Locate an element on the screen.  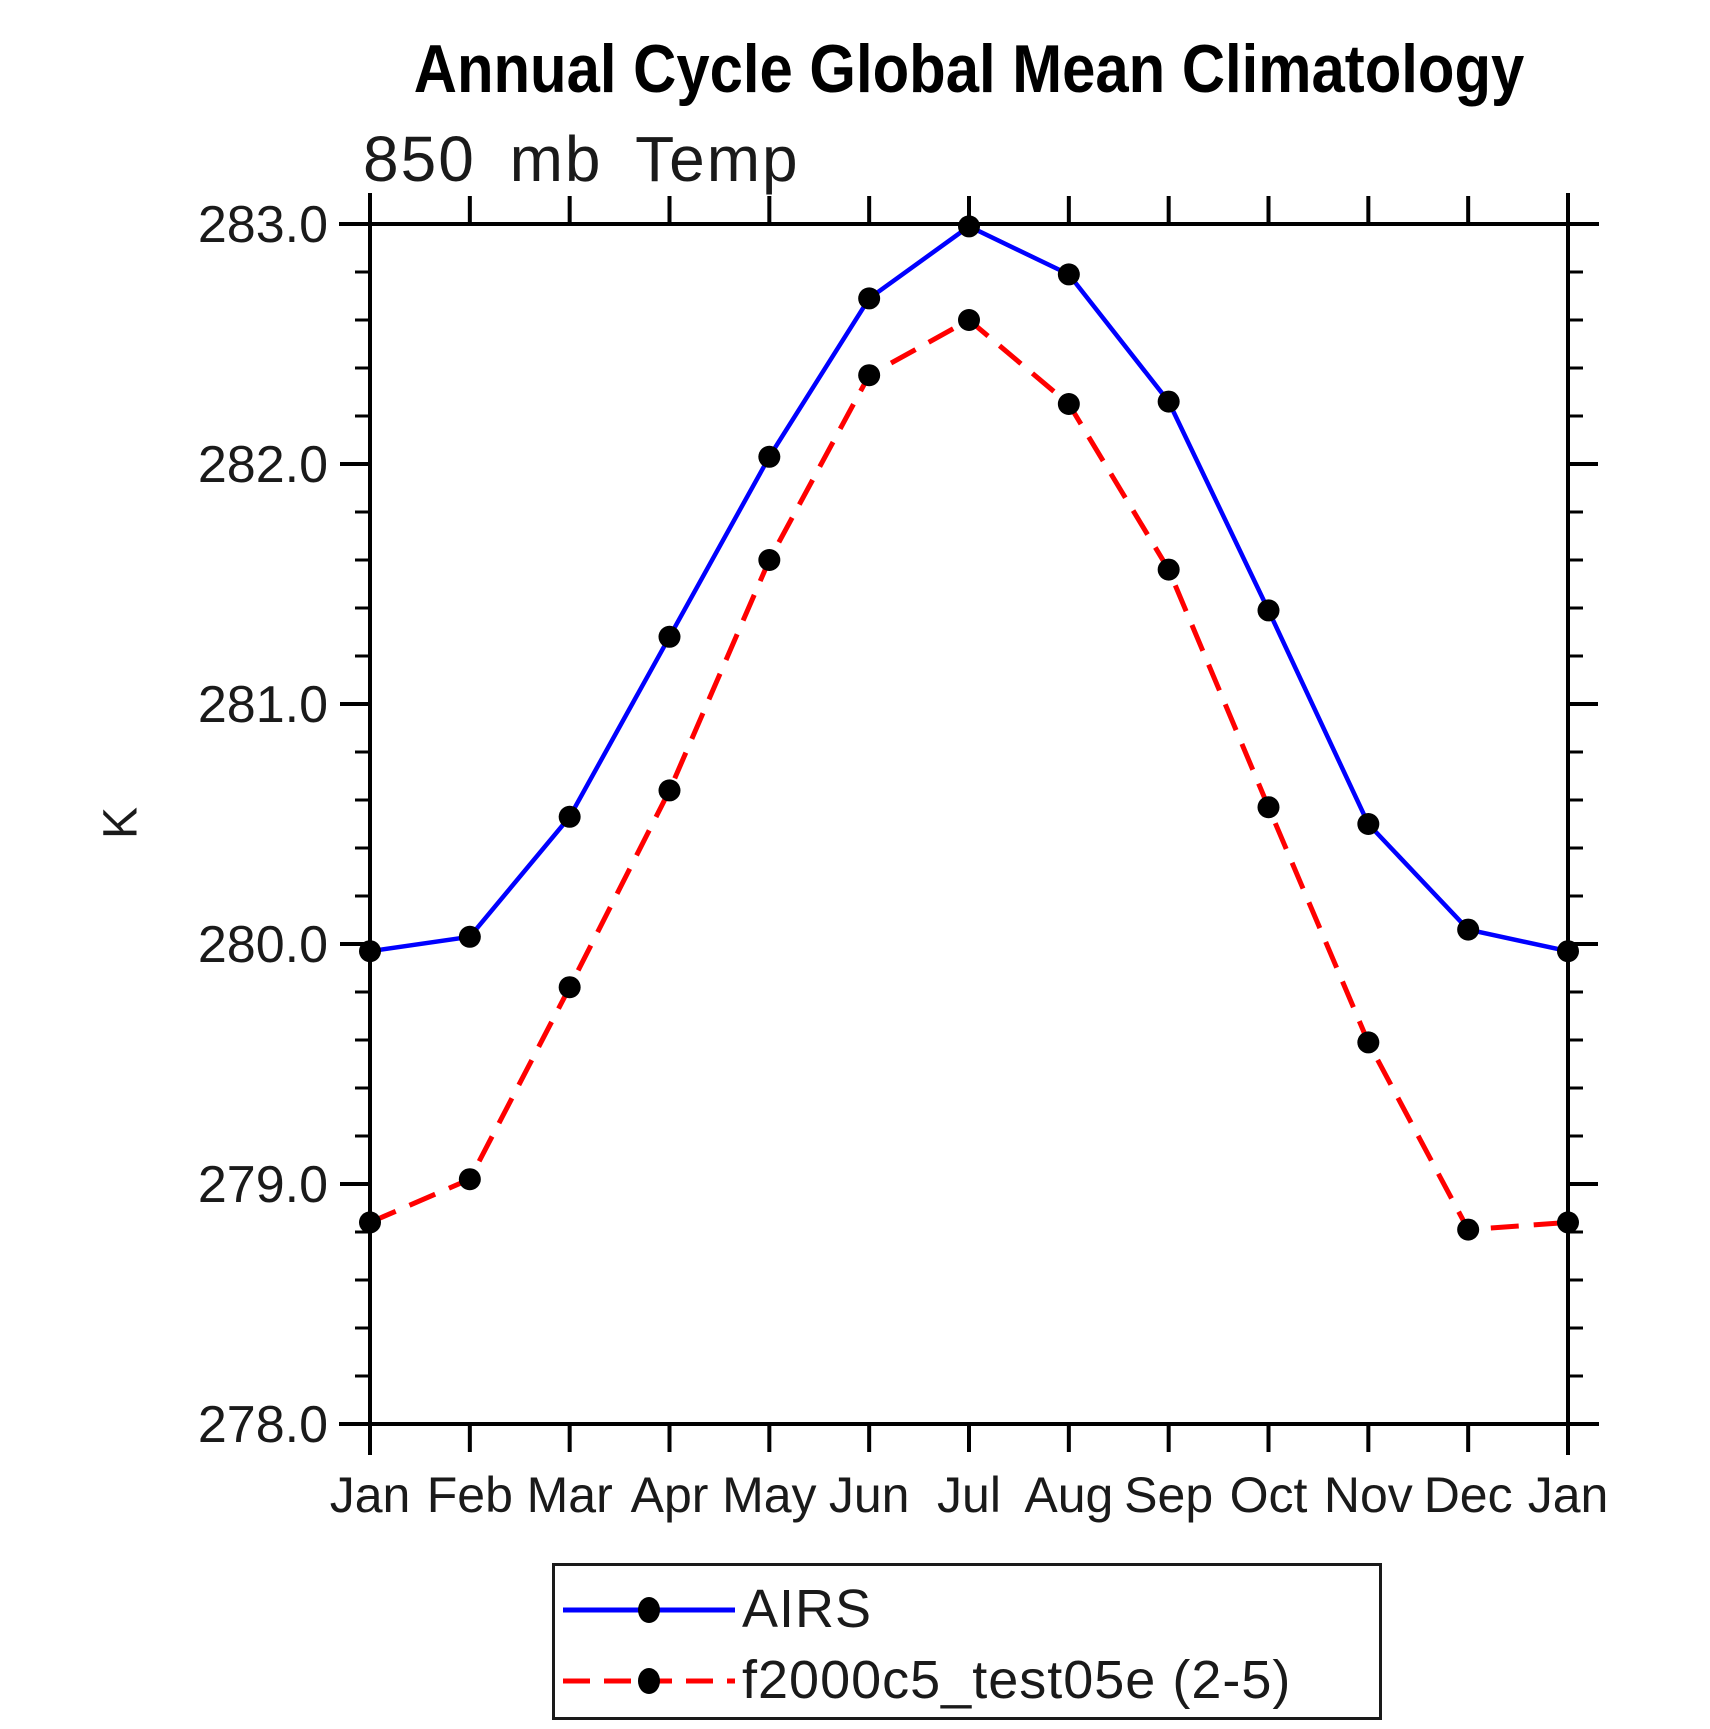
chart-title: Annual Cycle Global Mean Climatology is located at coordinates (969, 69).